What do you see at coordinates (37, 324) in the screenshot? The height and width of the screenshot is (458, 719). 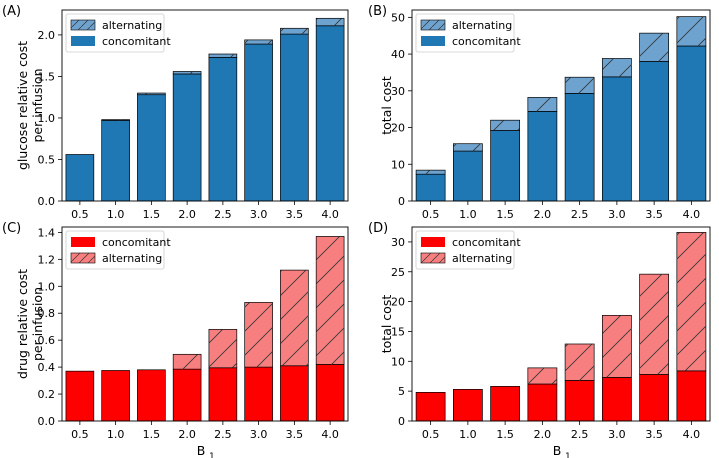 I see `y-axis-label: per infusion` at bounding box center [37, 324].